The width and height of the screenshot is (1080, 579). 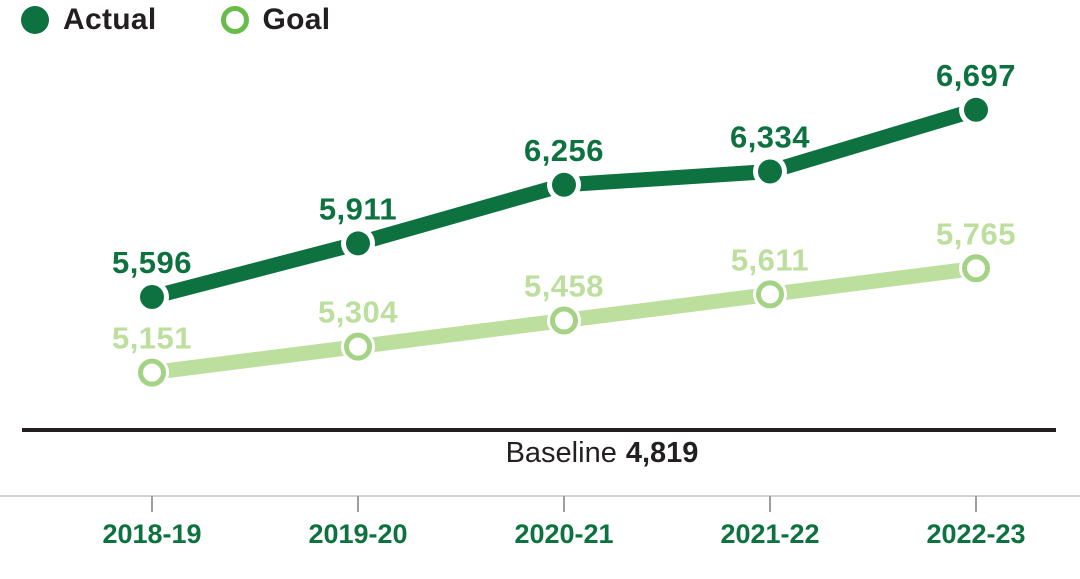 I want to click on actual-data-label: 5,596, so click(x=152, y=262).